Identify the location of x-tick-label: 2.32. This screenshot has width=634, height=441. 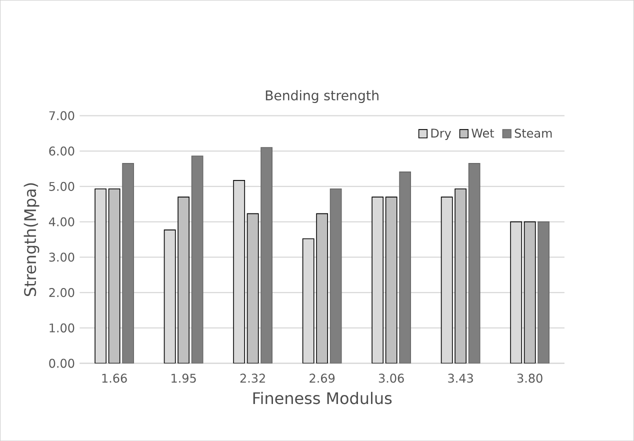
(252, 378).